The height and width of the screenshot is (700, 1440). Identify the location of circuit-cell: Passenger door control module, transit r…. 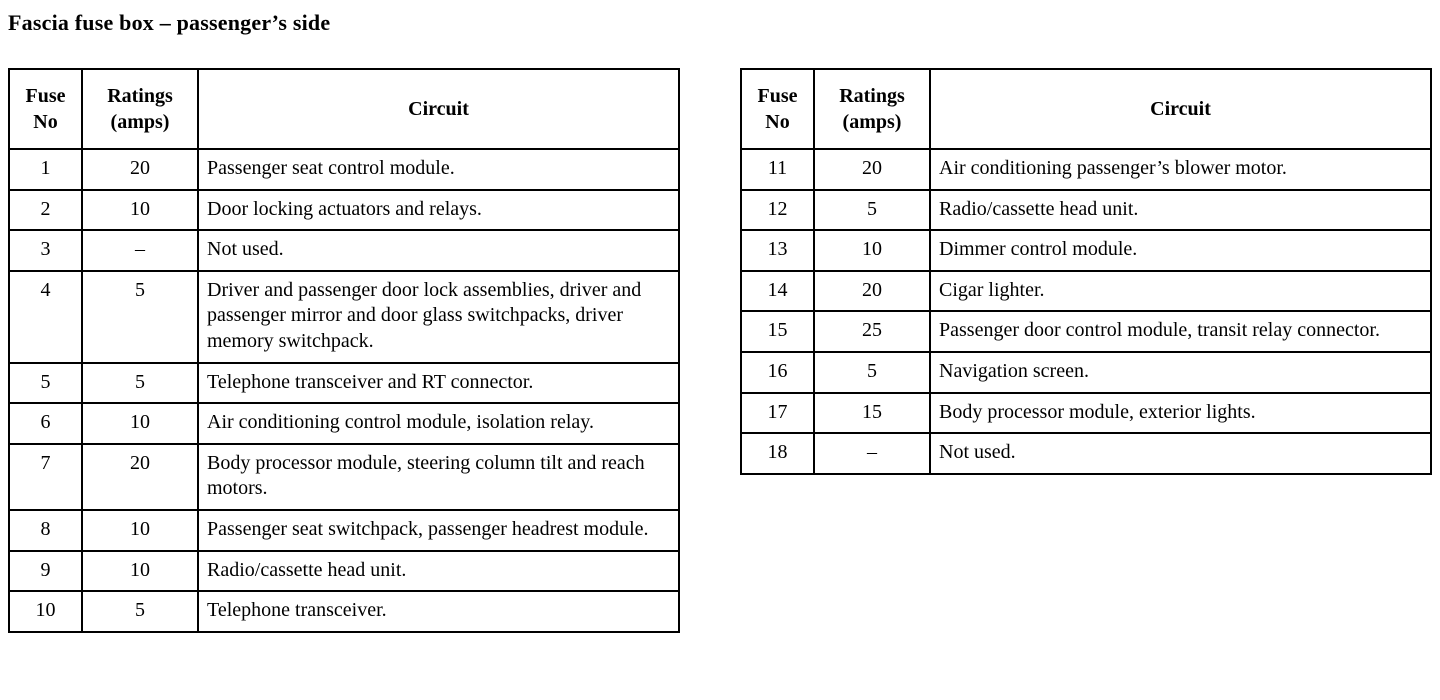
(1180, 331).